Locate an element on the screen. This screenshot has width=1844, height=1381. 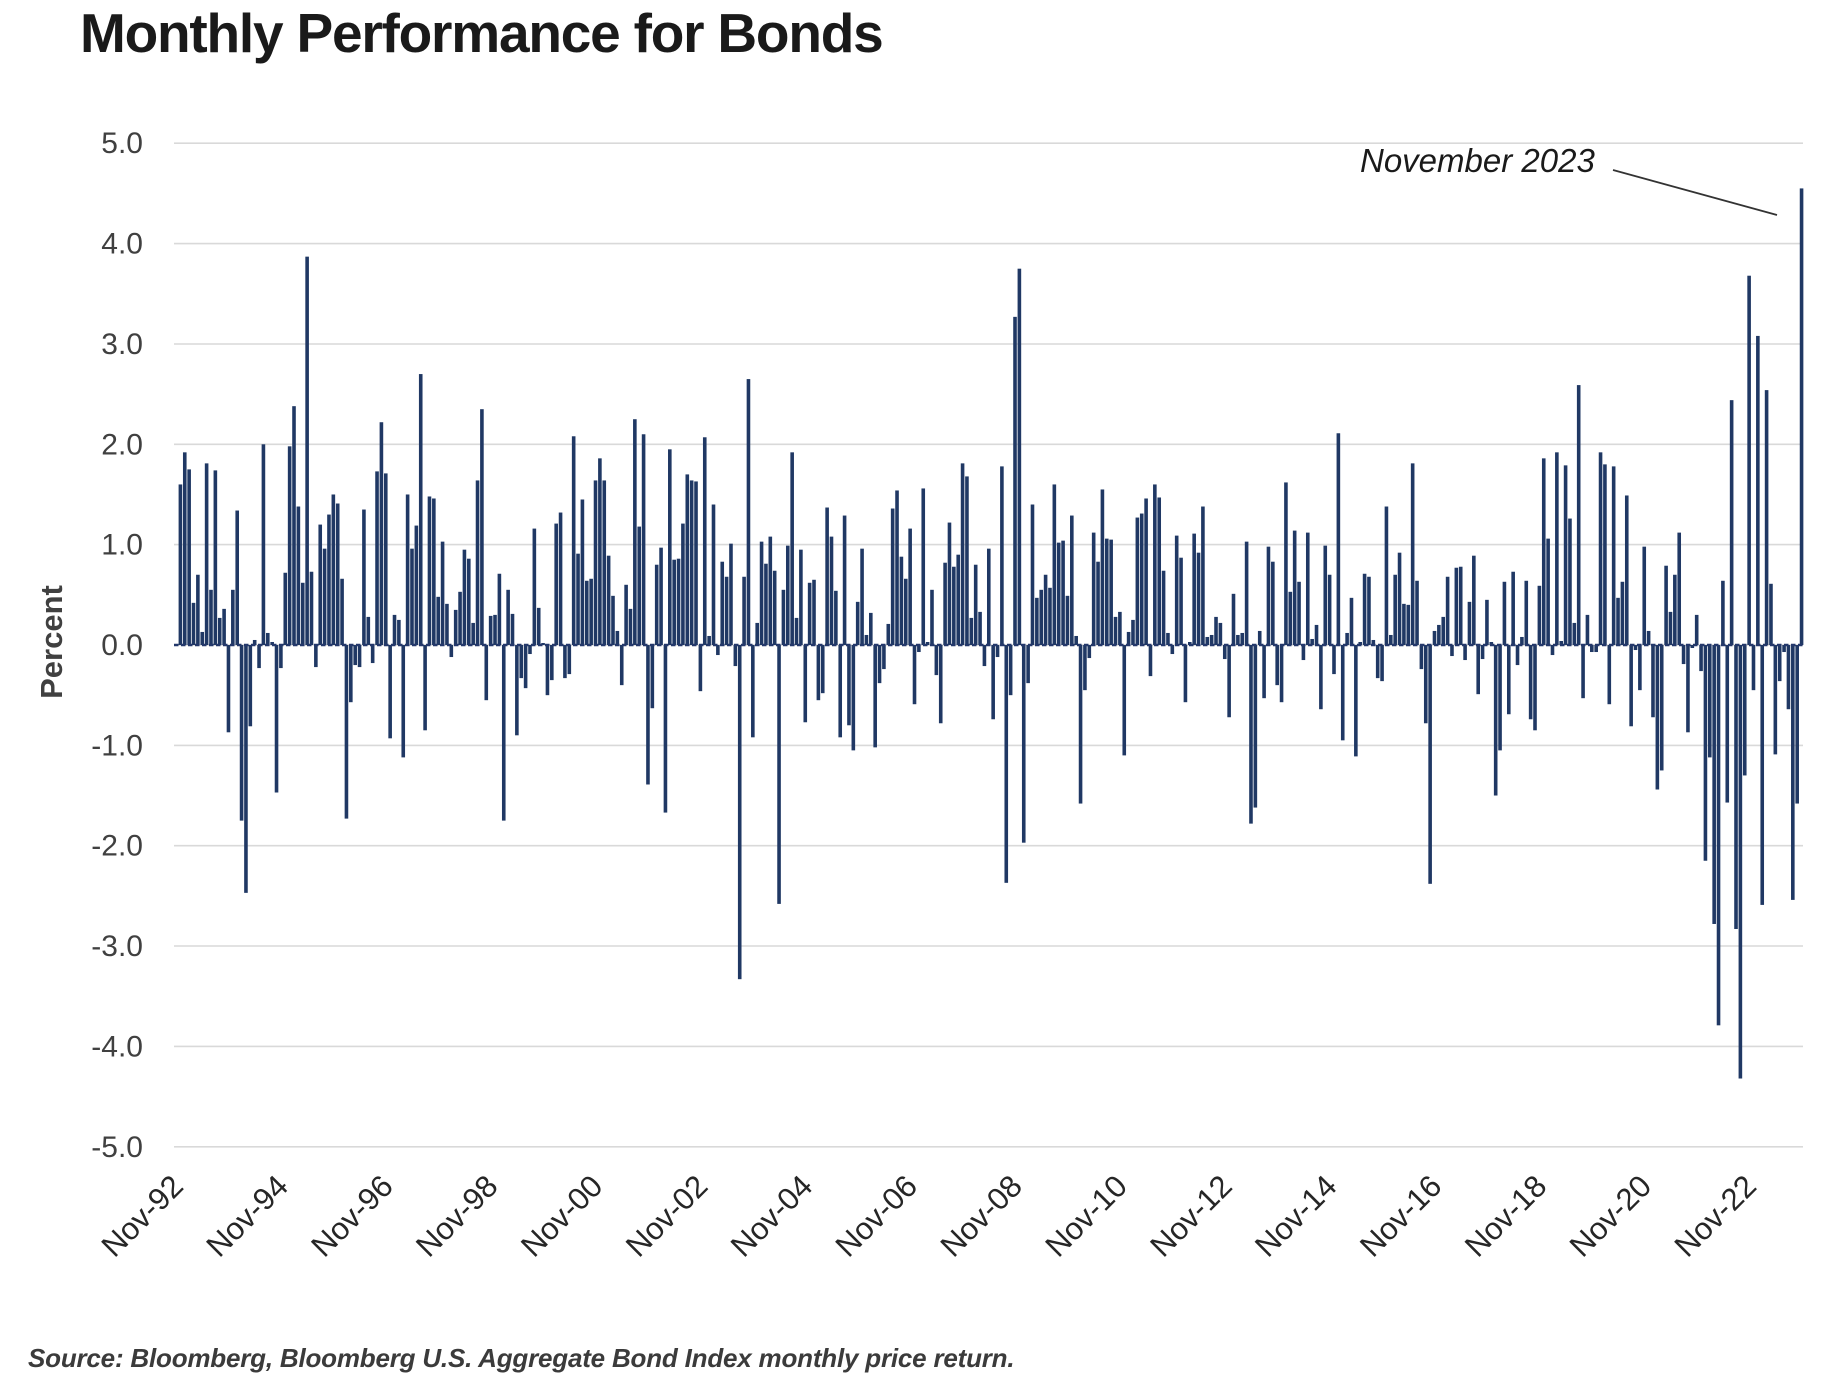
svg-text: November 2023 is located at coordinates (1477, 160).